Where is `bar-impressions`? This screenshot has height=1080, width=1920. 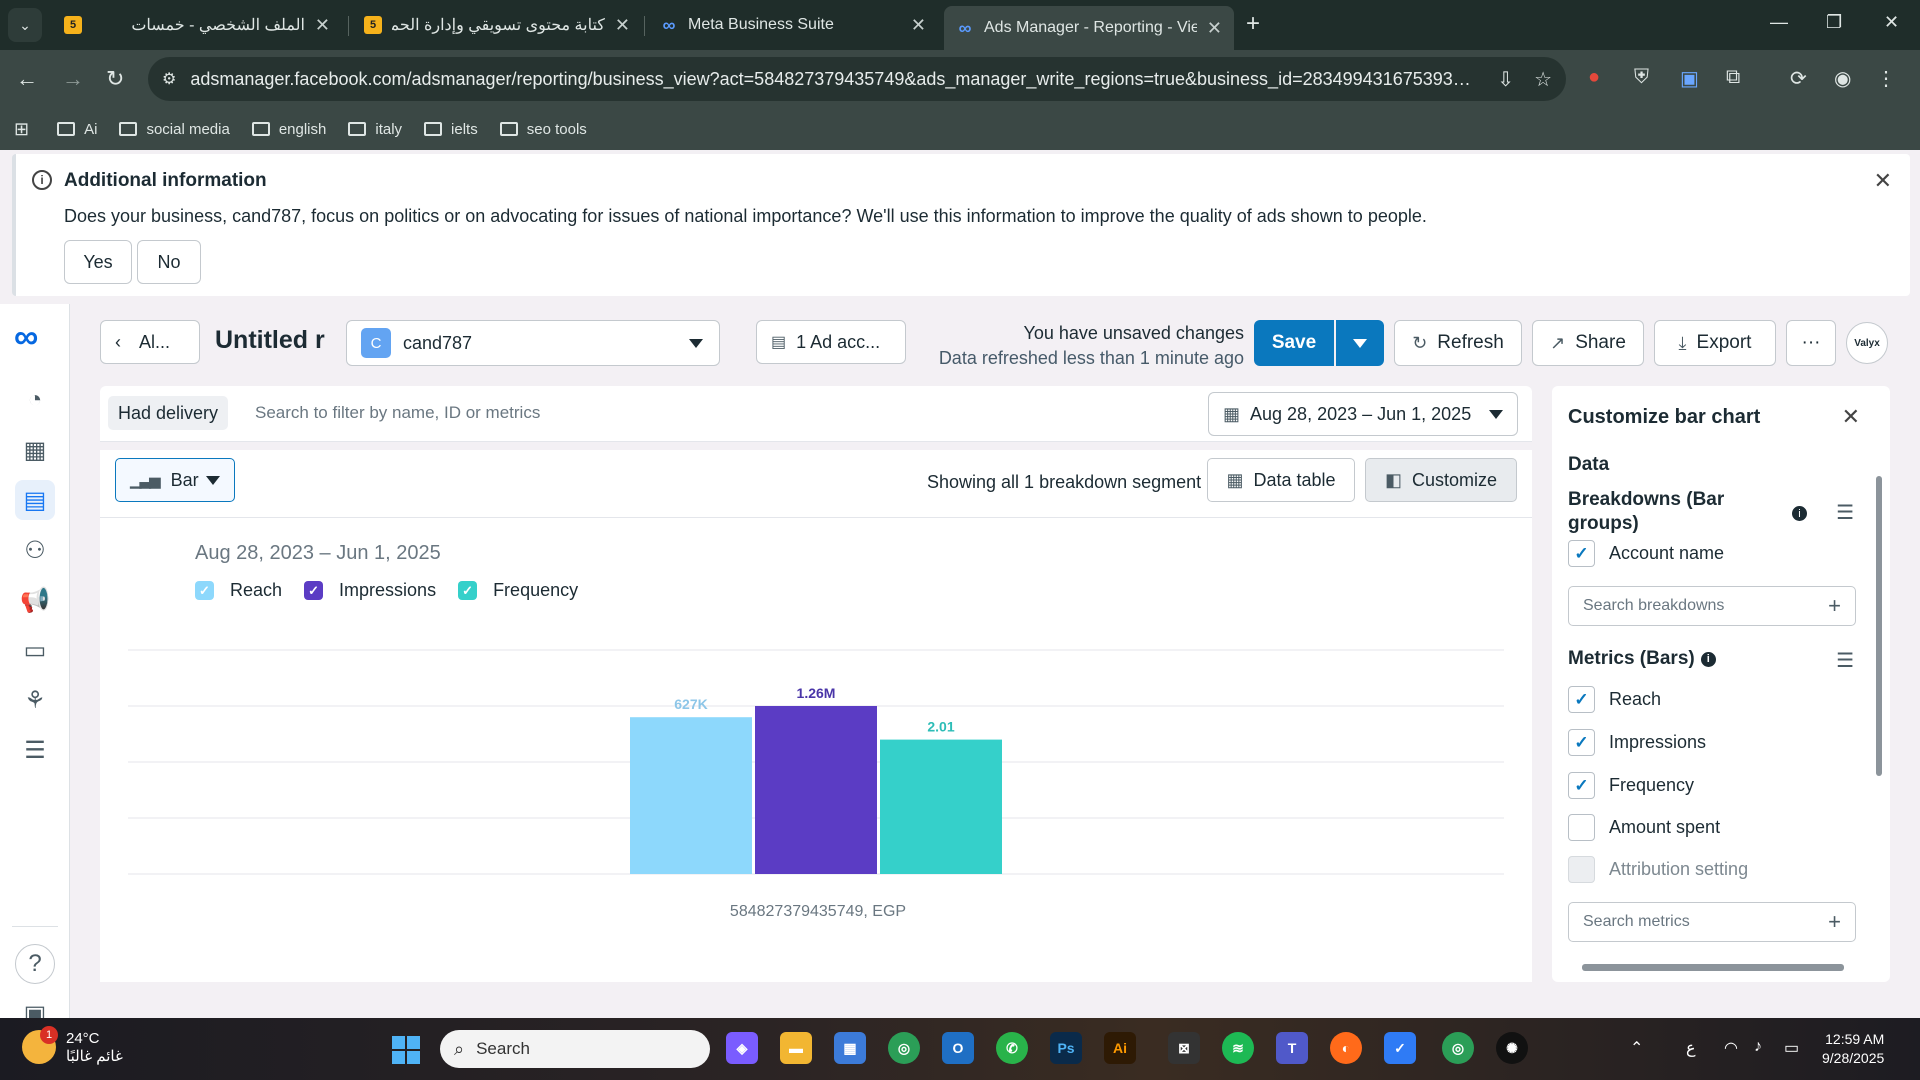
bar-impressions is located at coordinates (816, 790).